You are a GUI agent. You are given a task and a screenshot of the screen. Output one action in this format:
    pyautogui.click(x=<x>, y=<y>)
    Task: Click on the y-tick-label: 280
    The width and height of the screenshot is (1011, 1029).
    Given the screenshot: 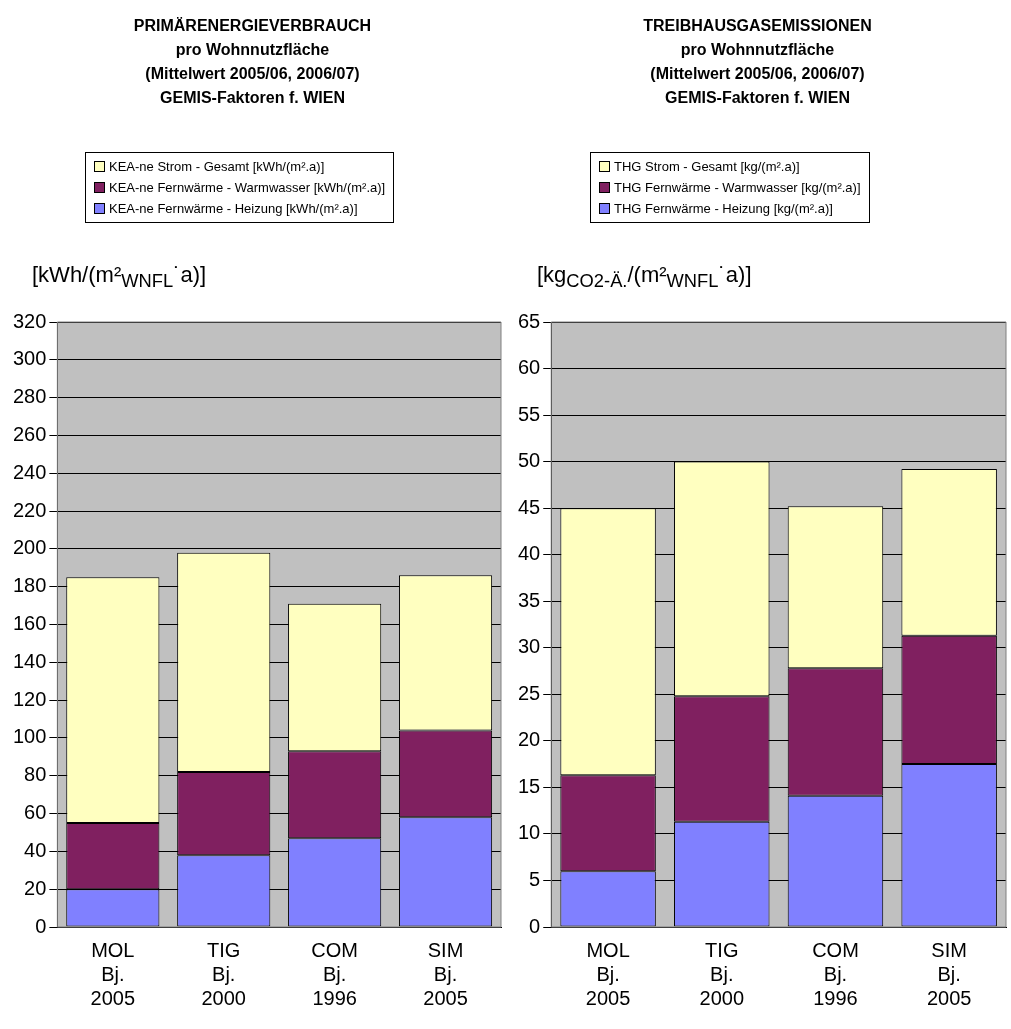 What is the action you would take?
    pyautogui.click(x=29, y=396)
    